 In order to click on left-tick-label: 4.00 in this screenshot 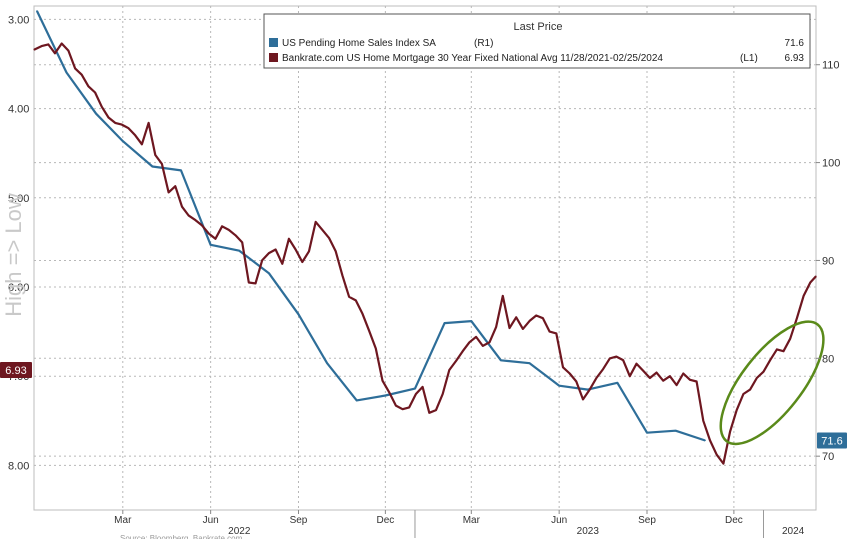, I will do `click(18, 110)`.